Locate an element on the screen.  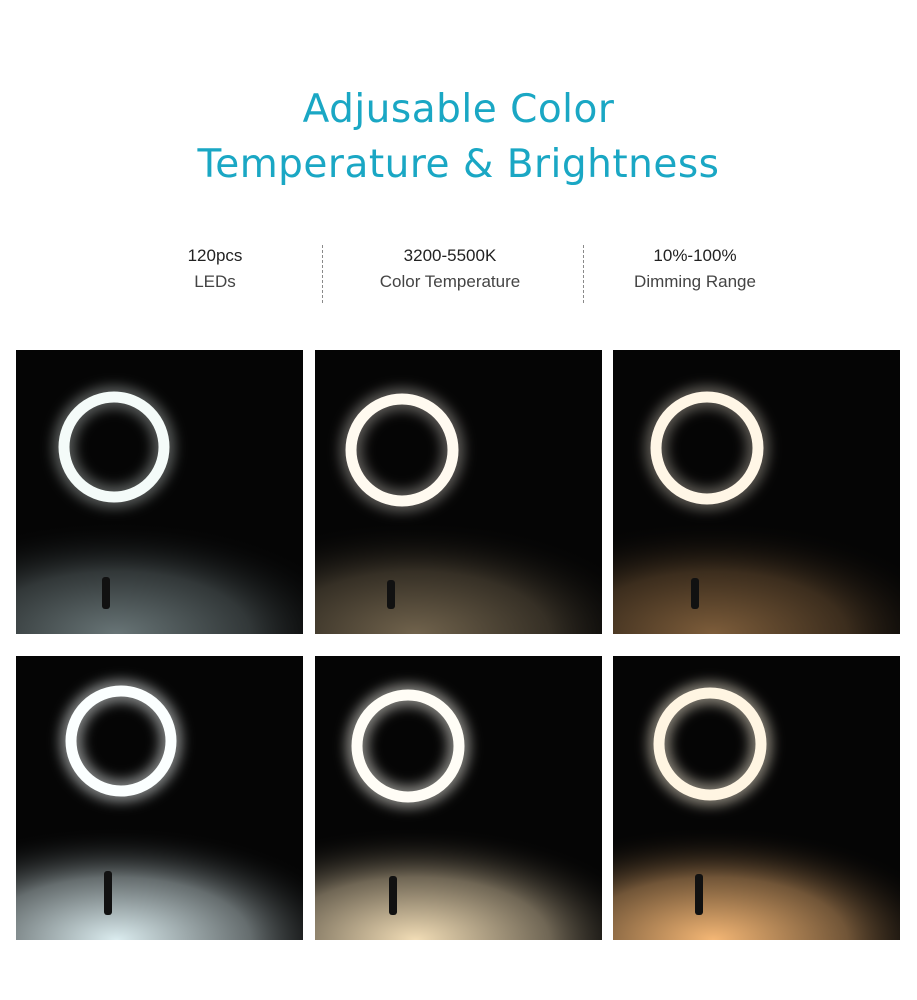
spec-leds: 120pcs LEDs is located at coordinates (215, 269).